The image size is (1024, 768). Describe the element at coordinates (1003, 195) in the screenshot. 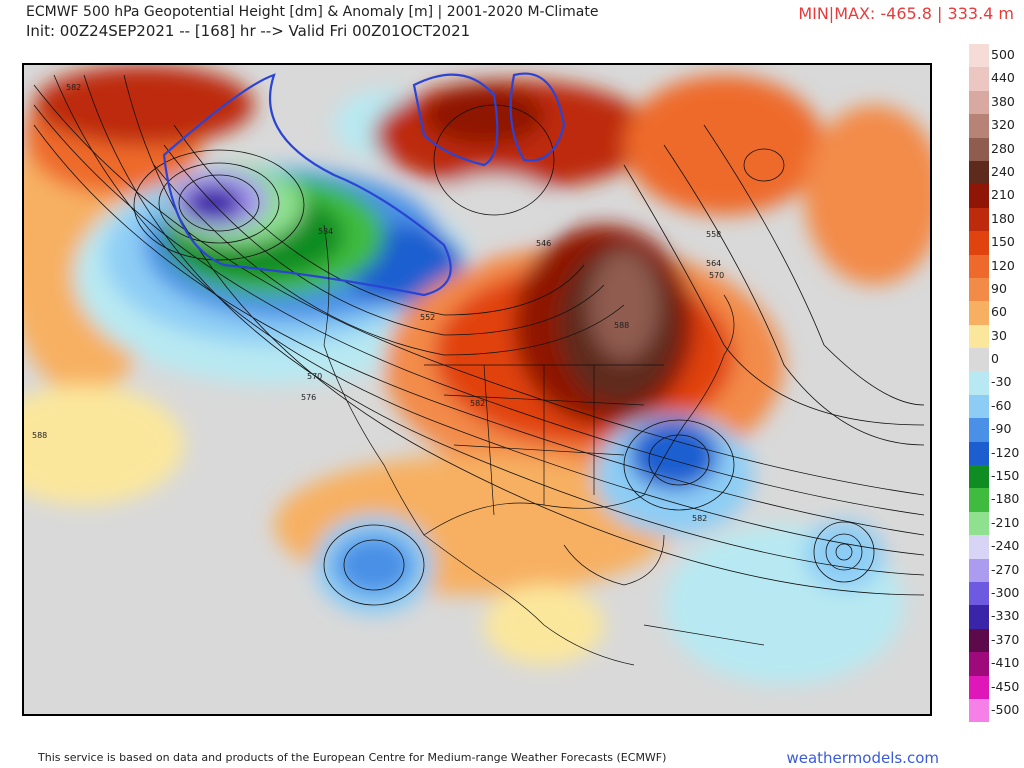

I see `legend-label: 210` at that location.